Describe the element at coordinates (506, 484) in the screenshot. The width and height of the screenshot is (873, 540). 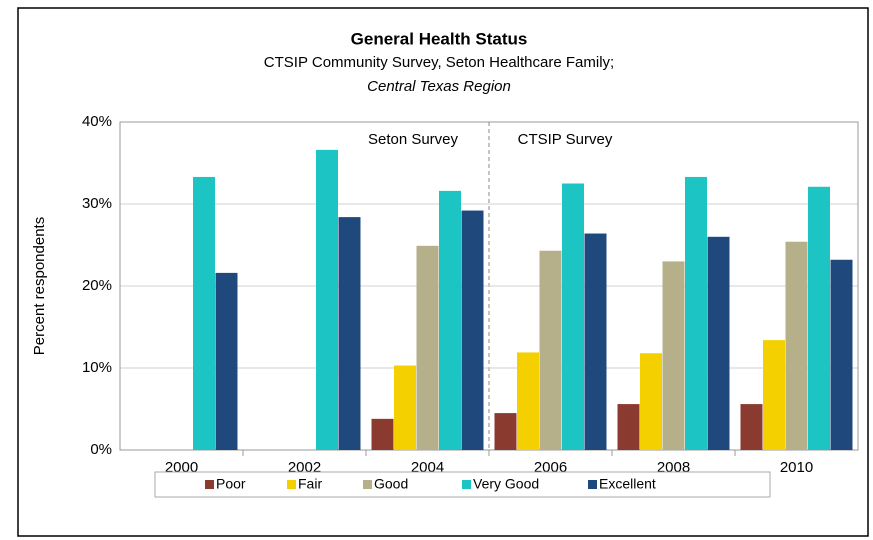
I see `legend-label: Very Good` at that location.